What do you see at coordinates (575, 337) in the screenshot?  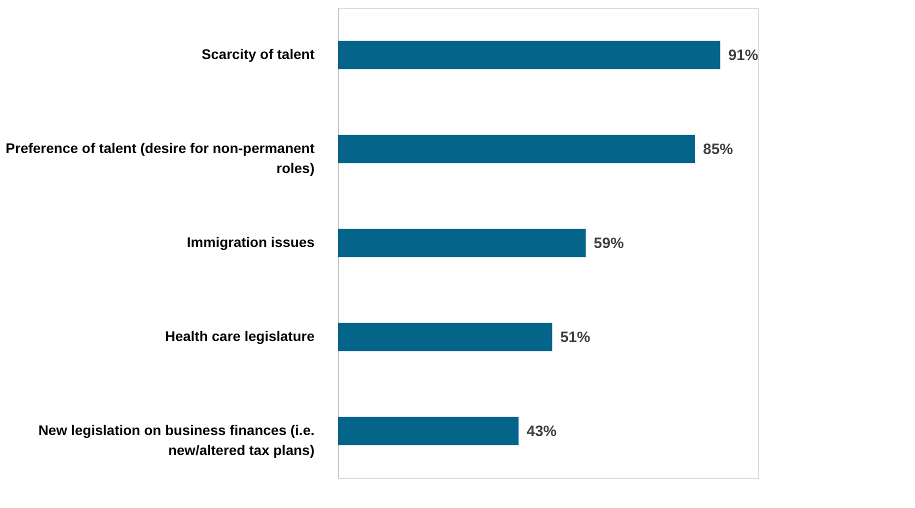 I see `data-label: 51%` at bounding box center [575, 337].